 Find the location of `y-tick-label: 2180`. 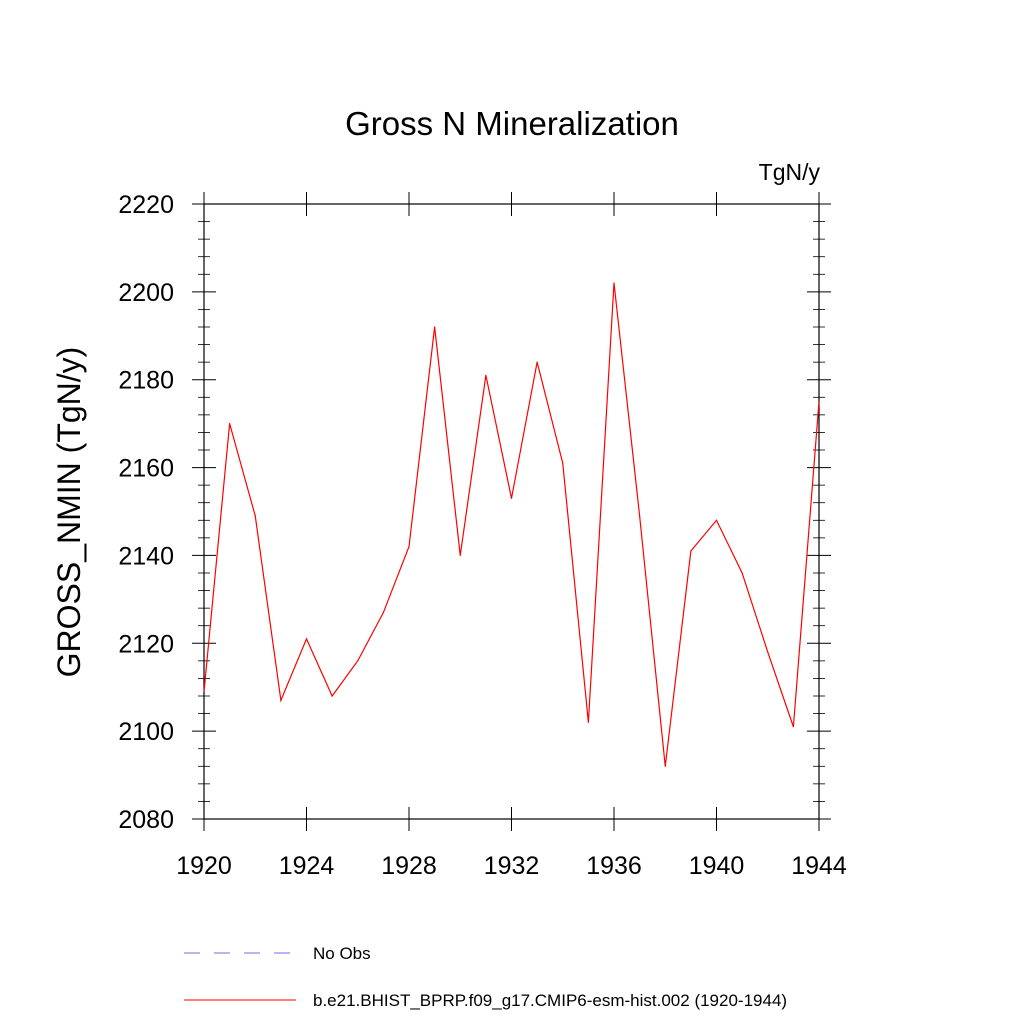

y-tick-label: 2180 is located at coordinates (146, 381).